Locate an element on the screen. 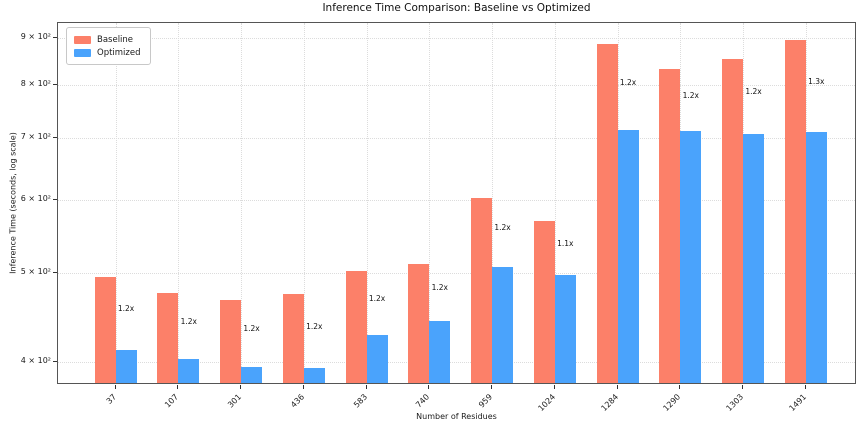  legend: Baseline Optimized is located at coordinates (108, 46).